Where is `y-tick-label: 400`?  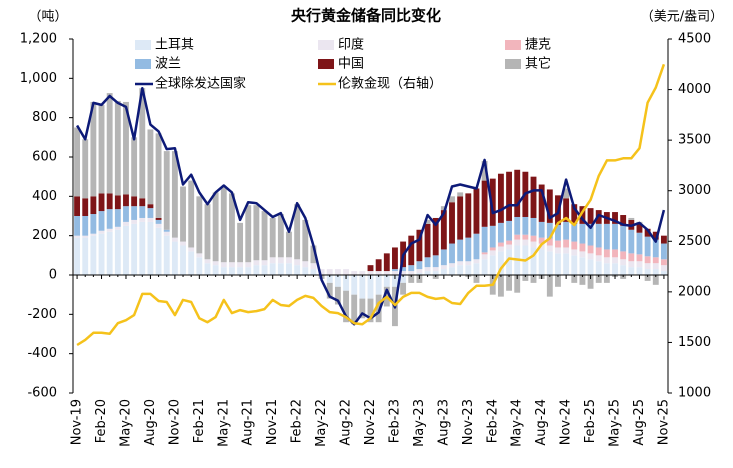 y-tick-label: 400 is located at coordinates (44, 196).